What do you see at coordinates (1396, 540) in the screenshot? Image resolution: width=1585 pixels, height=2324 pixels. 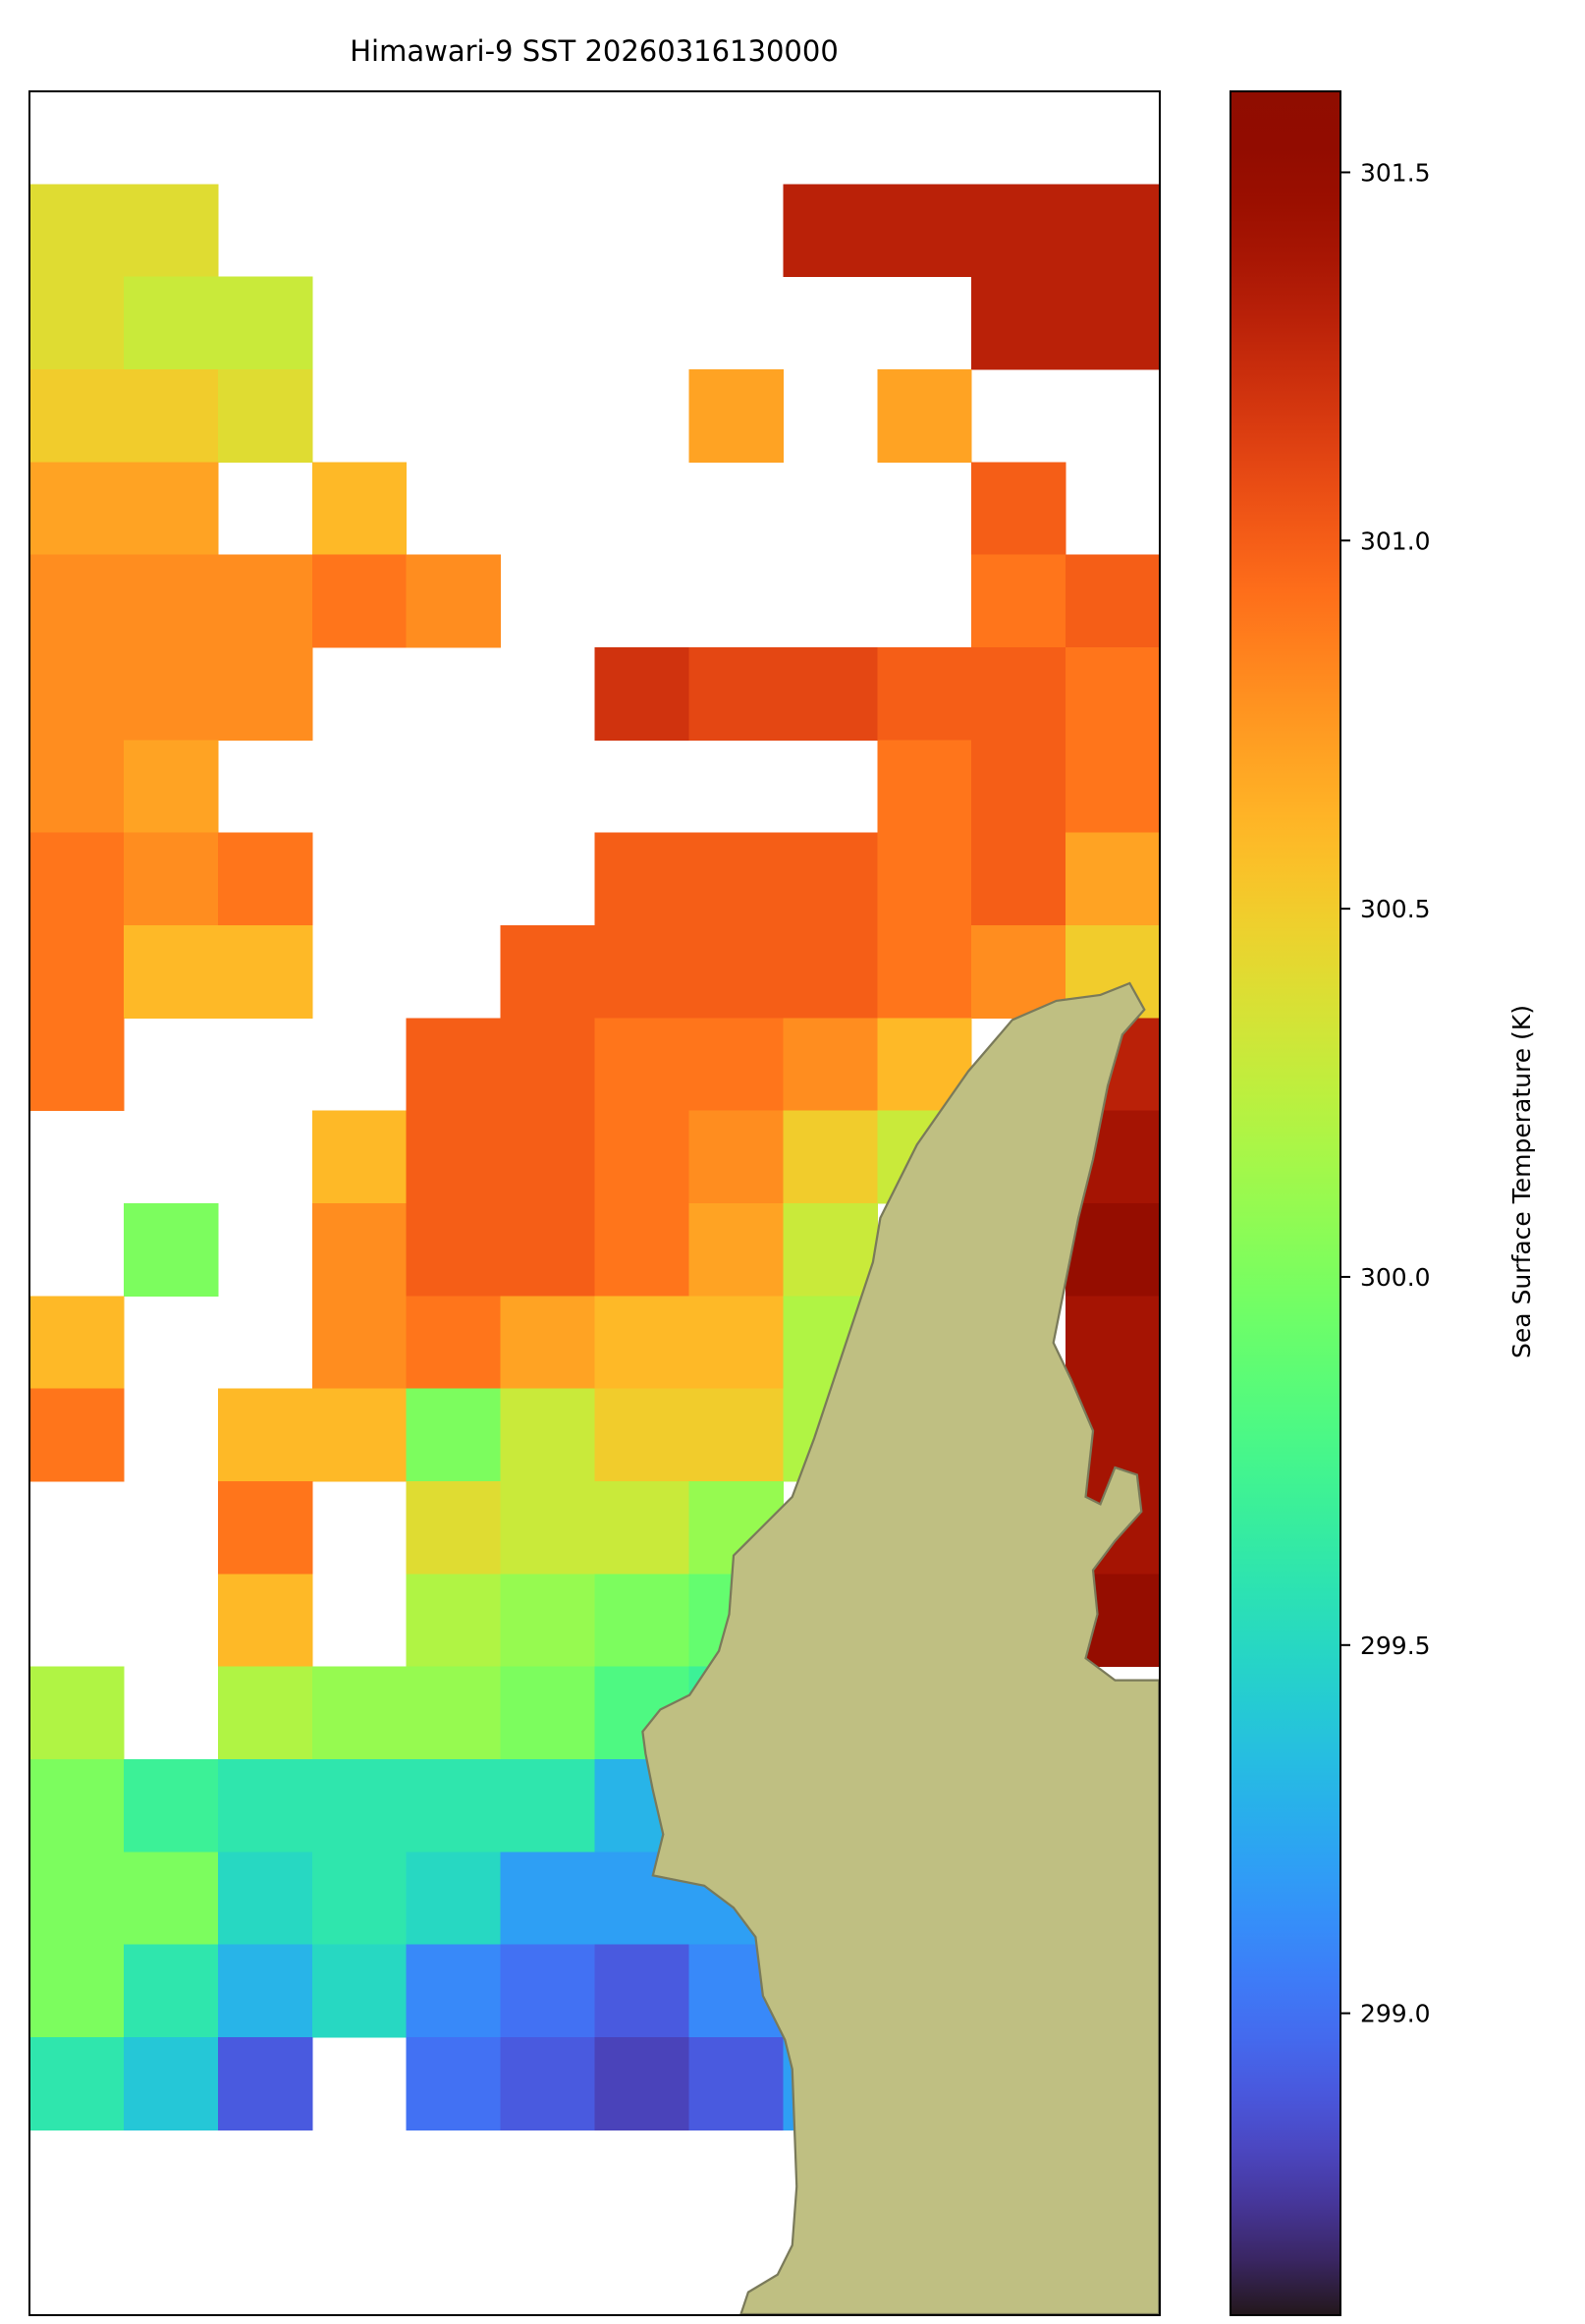 I see `colorbar-tick-label: 301.0` at bounding box center [1396, 540].